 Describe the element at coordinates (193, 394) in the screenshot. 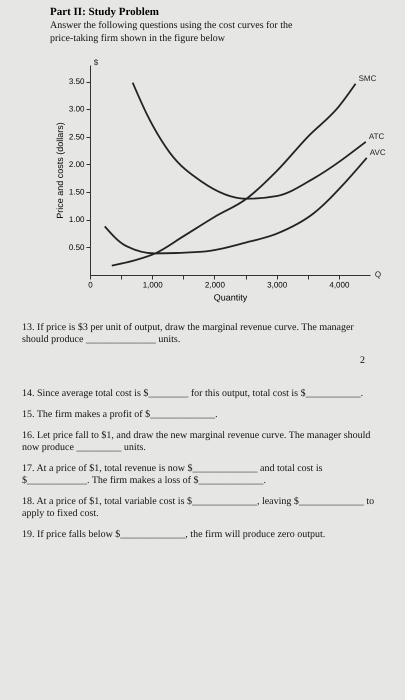

I see `text: 14. Since average total cost is $________ for this output, total cost is $___________.` at that location.